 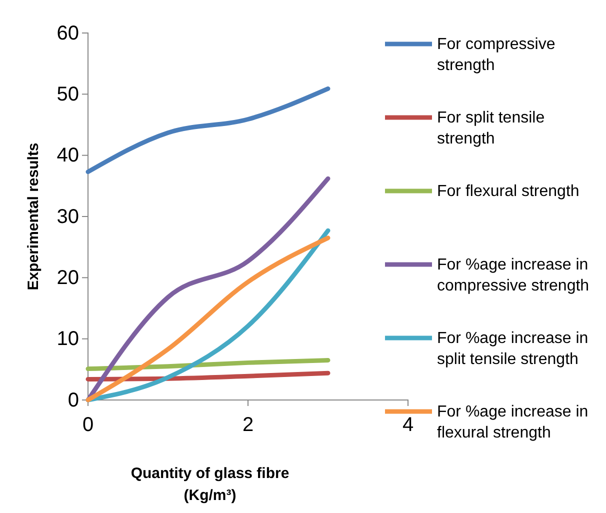 What do you see at coordinates (67, 278) in the screenshot?
I see `y-tick-label: 20` at bounding box center [67, 278].